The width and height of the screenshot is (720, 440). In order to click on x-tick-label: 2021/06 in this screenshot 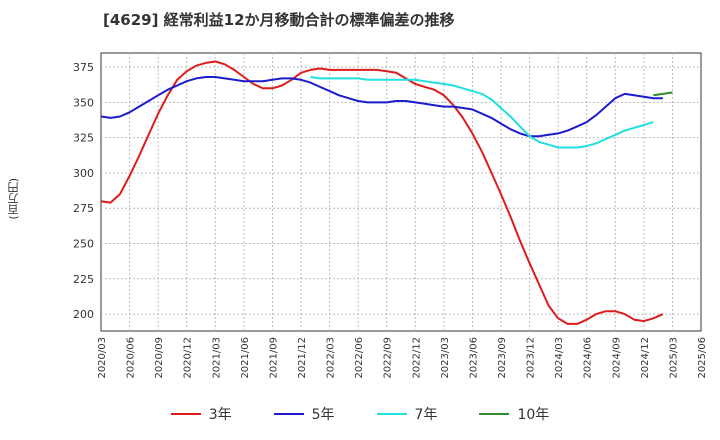, I will do `click(245, 358)`.